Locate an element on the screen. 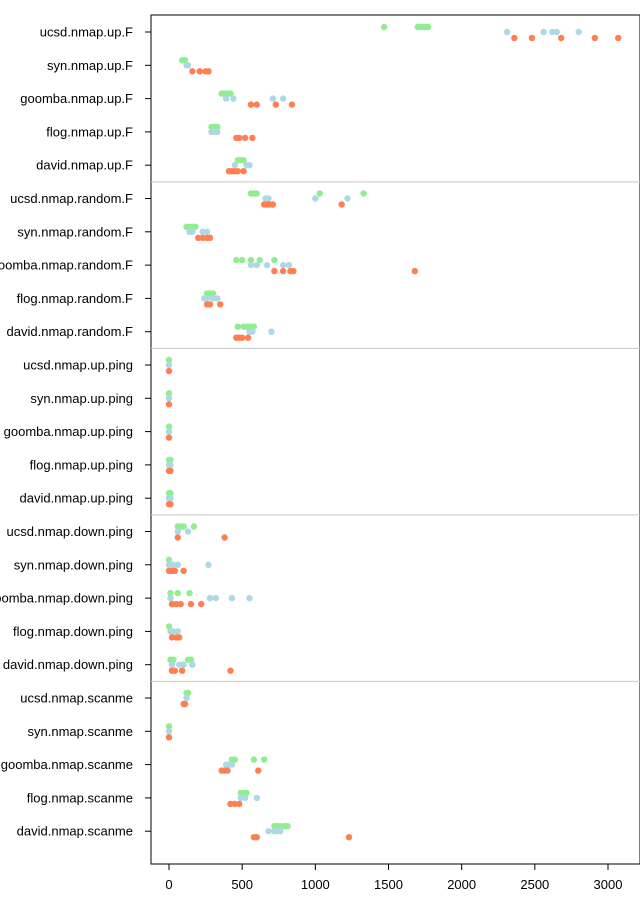 The height and width of the screenshot is (900, 640). y-tick-label: syn.nmap.up.F is located at coordinates (90, 65).